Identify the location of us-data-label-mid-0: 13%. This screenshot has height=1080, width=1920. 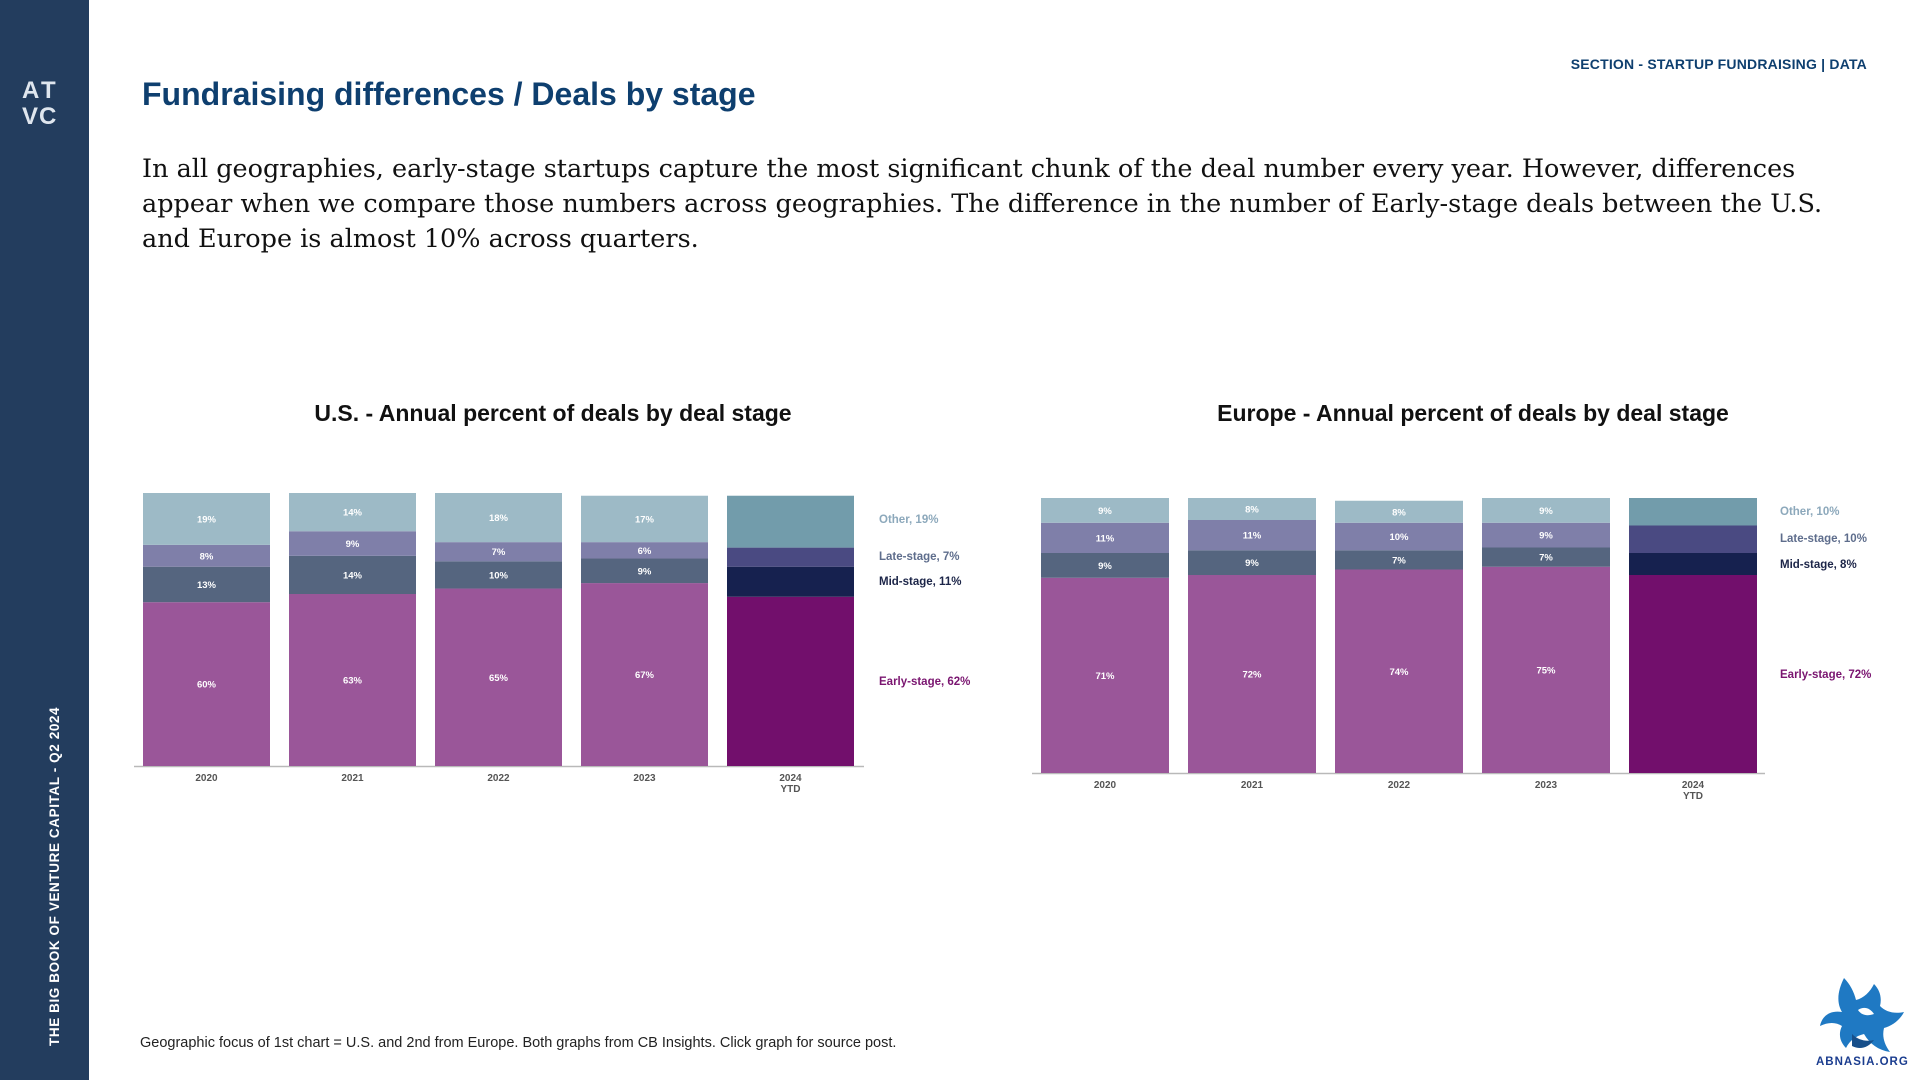
(207, 585).